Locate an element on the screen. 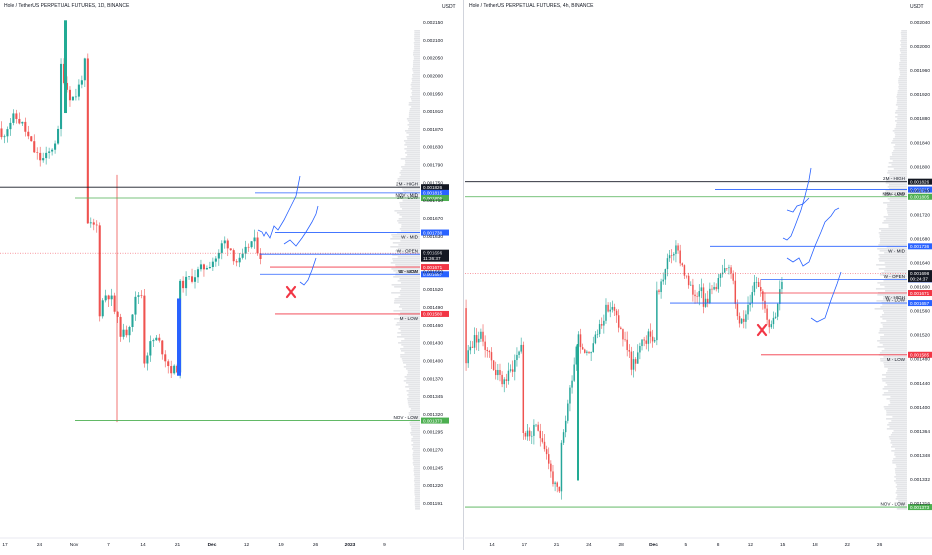 The image size is (932, 555). large-candle-body is located at coordinates (65, 67).